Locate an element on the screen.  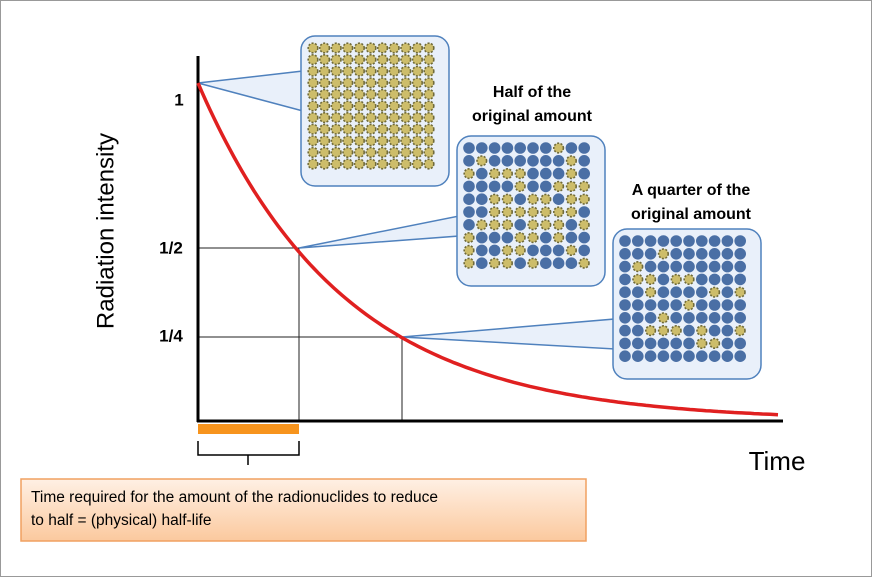
tick-label: 1/2 is located at coordinates (171, 247).